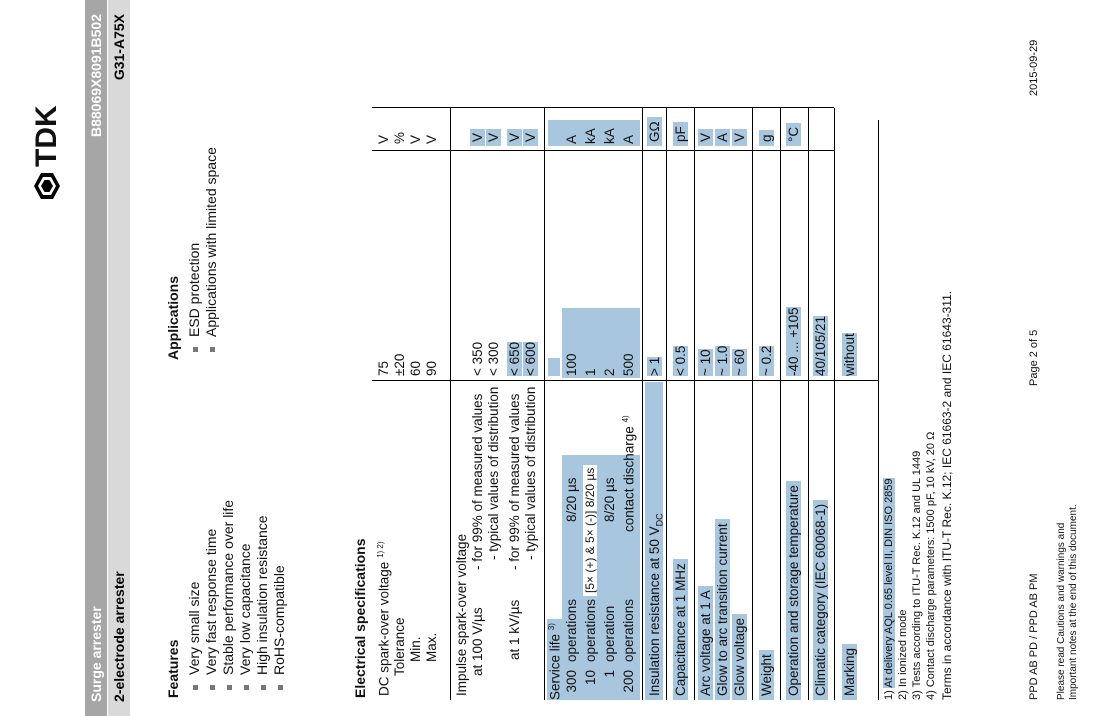 The image size is (1096, 716). Describe the element at coordinates (399, 364) in the screenshot. I see `dc-tolerance-value: ±20` at that location.